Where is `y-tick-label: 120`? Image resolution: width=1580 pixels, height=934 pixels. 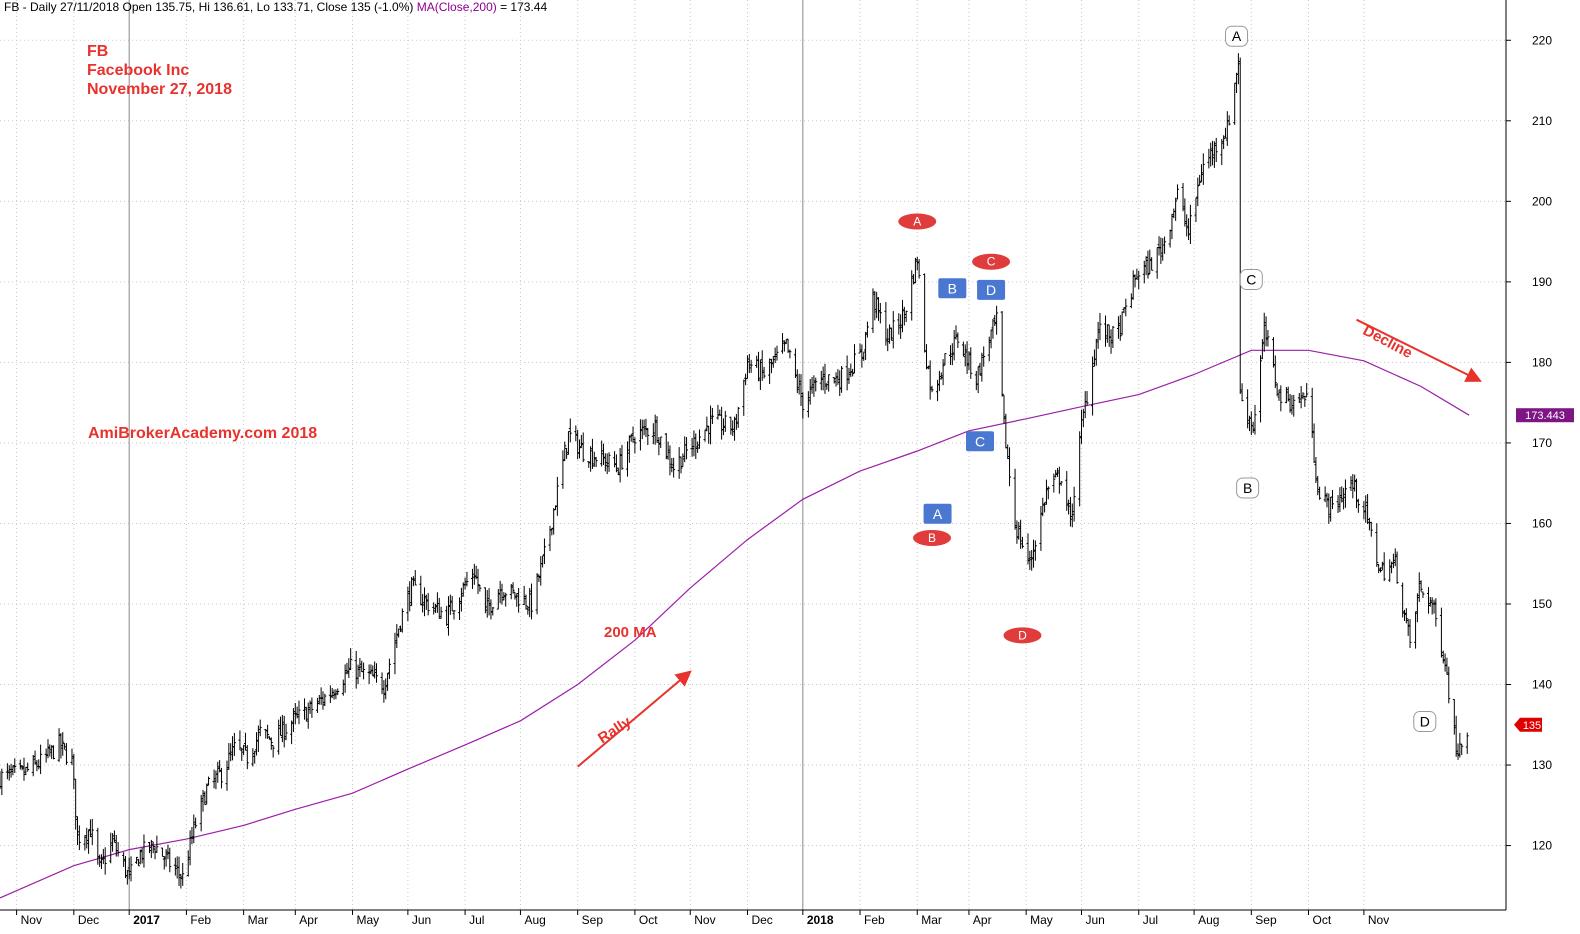 y-tick-label: 120 is located at coordinates (1542, 846).